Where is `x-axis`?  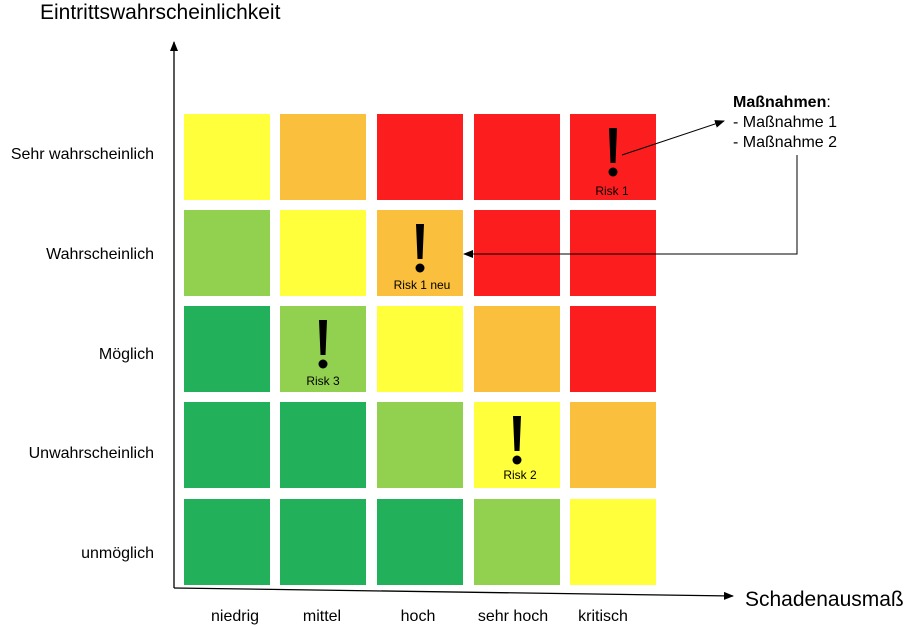 x-axis is located at coordinates (453, 593).